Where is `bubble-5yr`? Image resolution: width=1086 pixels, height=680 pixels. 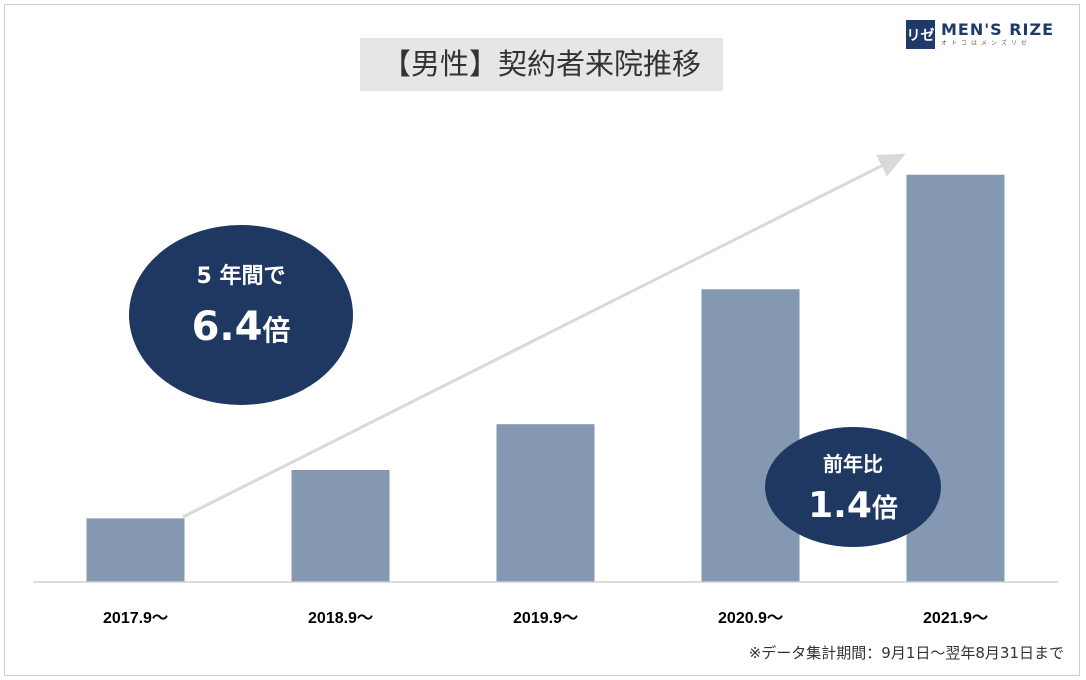
bubble-5yr is located at coordinates (241, 315).